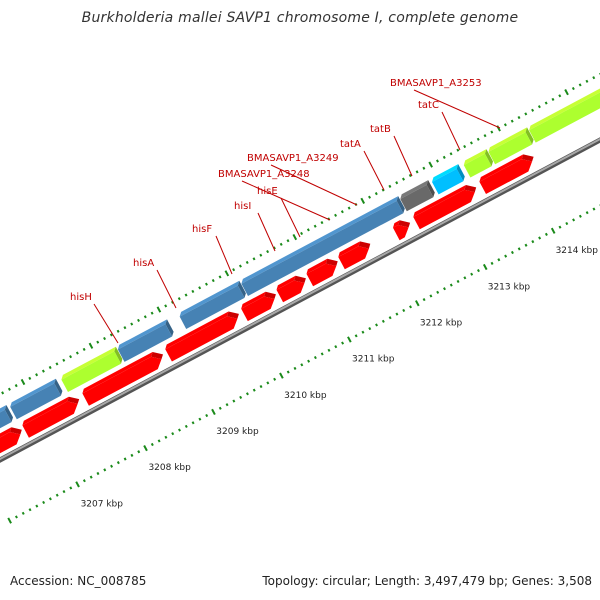  Describe the element at coordinates (237, 432) in the screenshot. I see `kbp-label: 3209 kbp` at that location.